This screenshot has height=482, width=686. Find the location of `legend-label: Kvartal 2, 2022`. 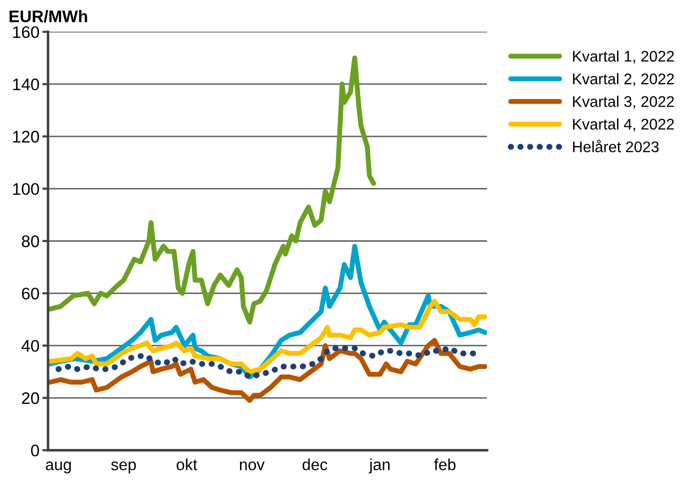

legend-label: Kvartal 2, 2022 is located at coordinates (623, 79).